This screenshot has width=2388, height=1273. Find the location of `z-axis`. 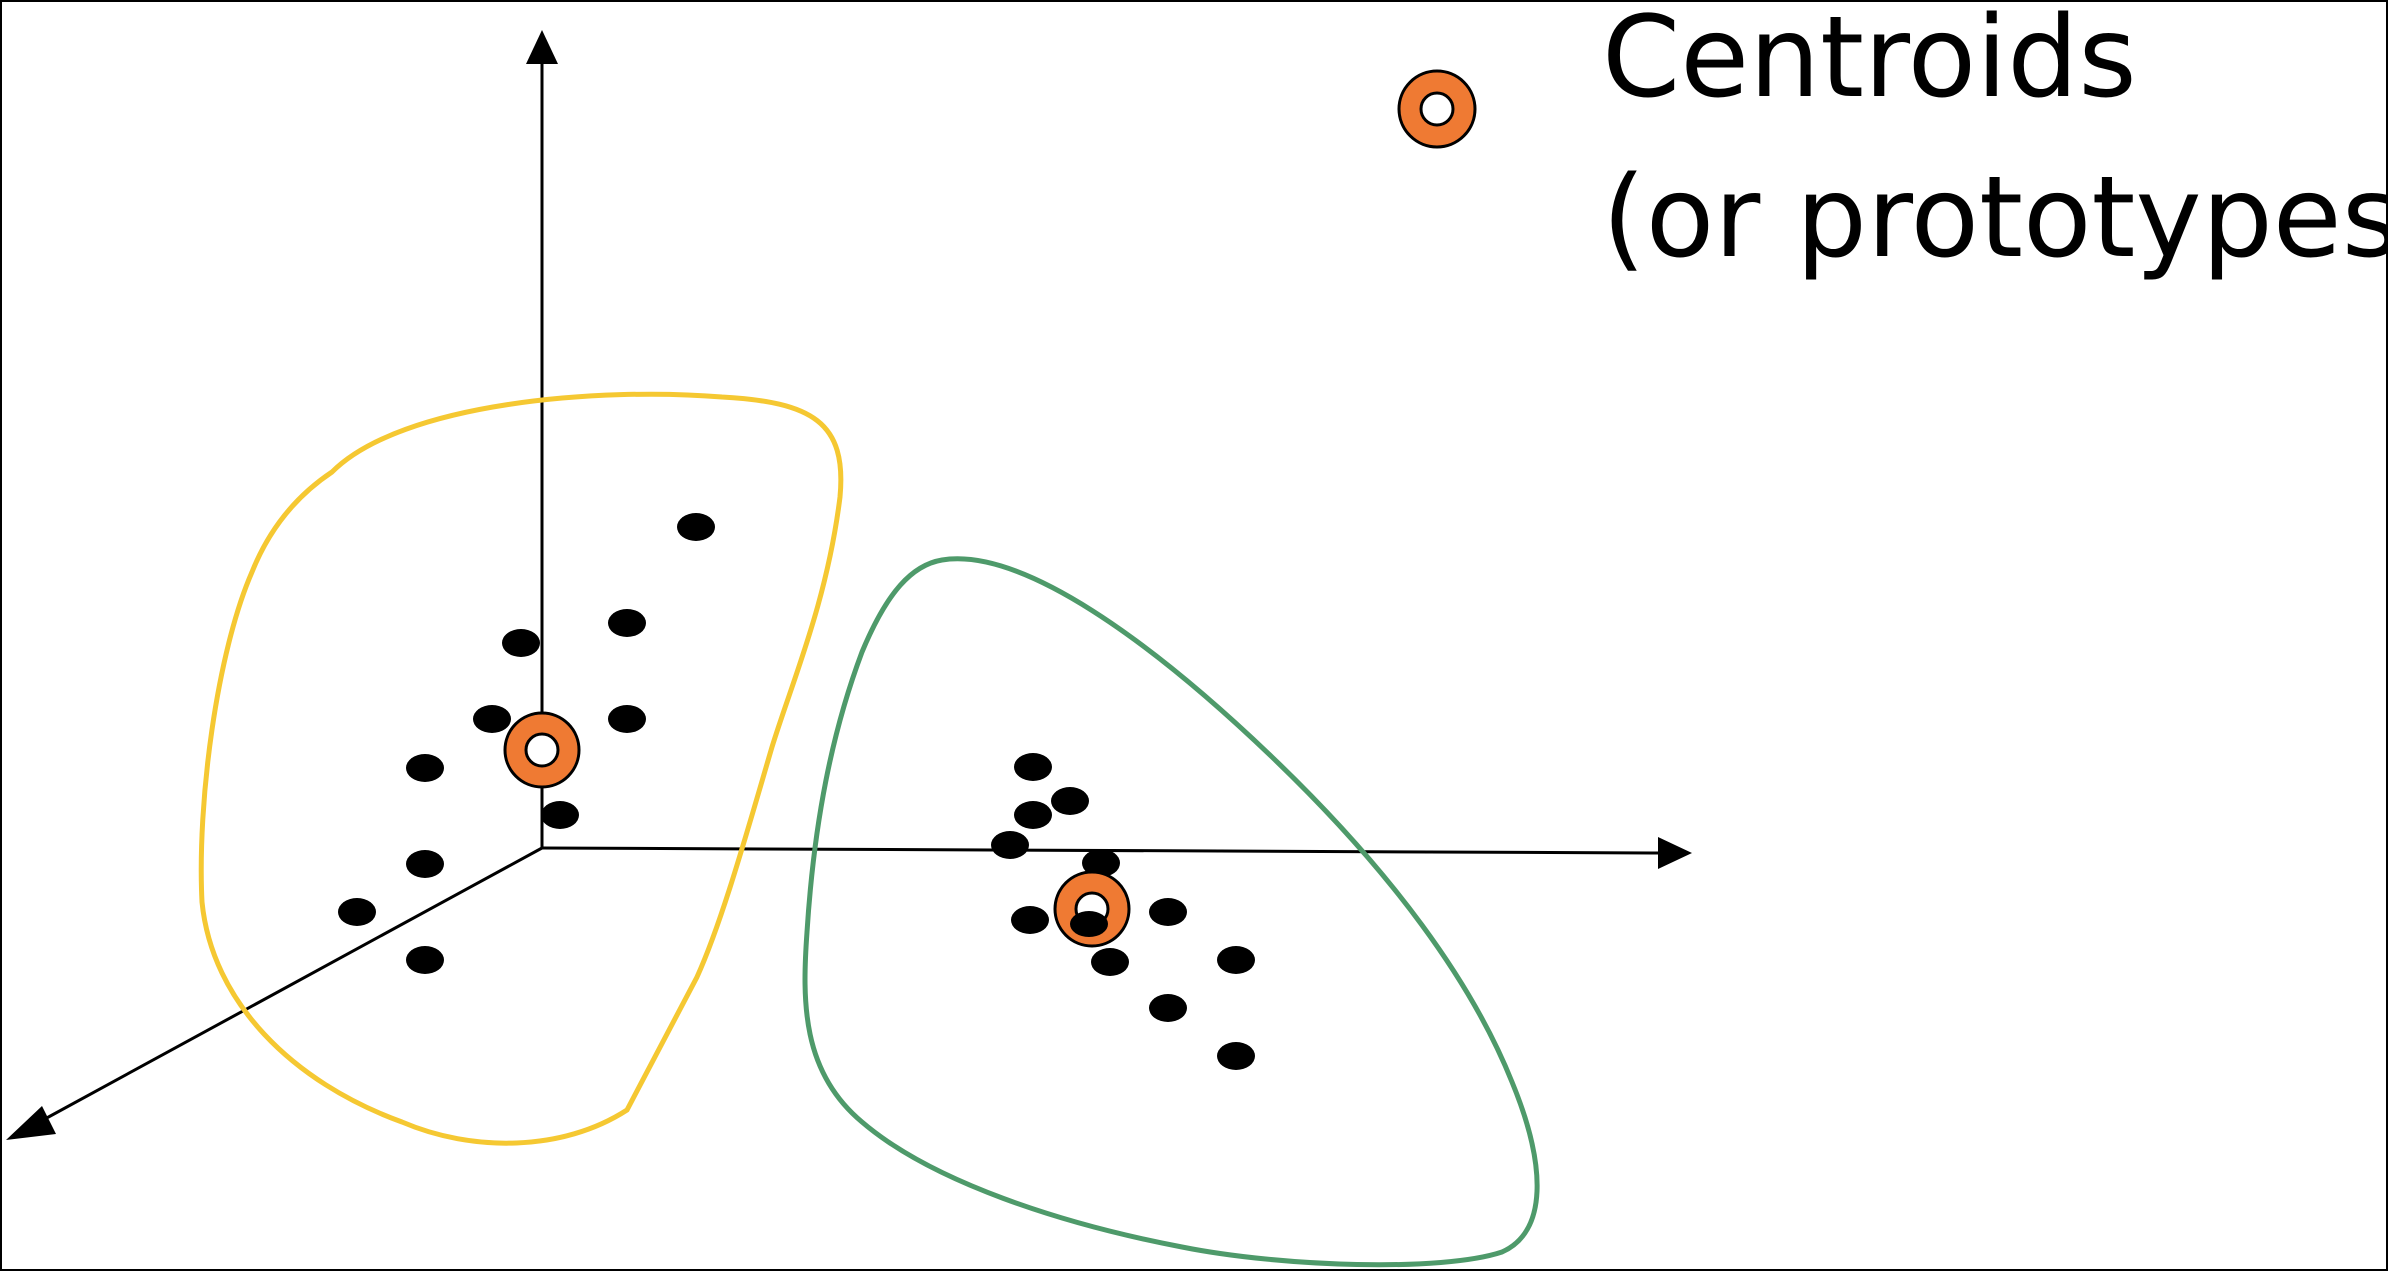

z-axis is located at coordinates (287, 987).